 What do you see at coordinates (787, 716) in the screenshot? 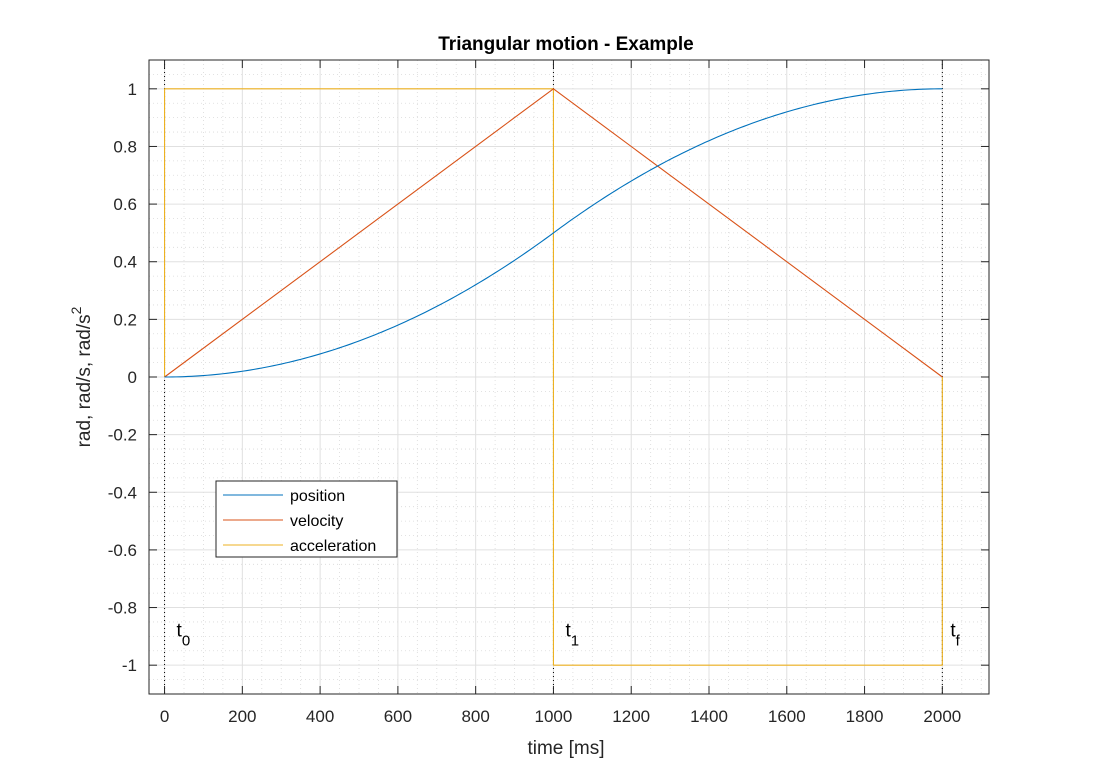
I see `x-tick-label: 1600` at bounding box center [787, 716].